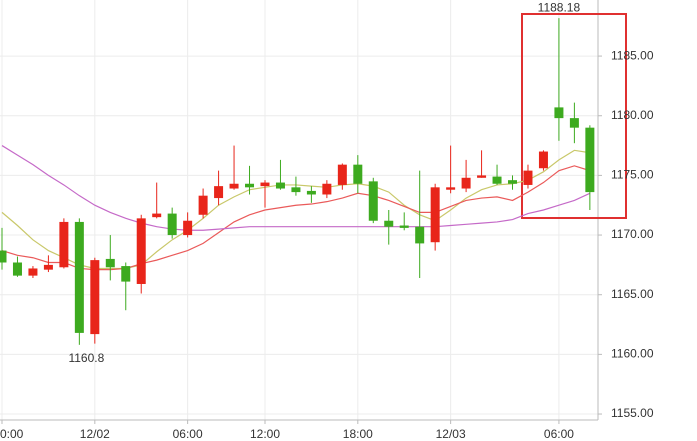 The image size is (697, 441). Describe the element at coordinates (574, 116) in the screenshot. I see `highlight-box` at that location.